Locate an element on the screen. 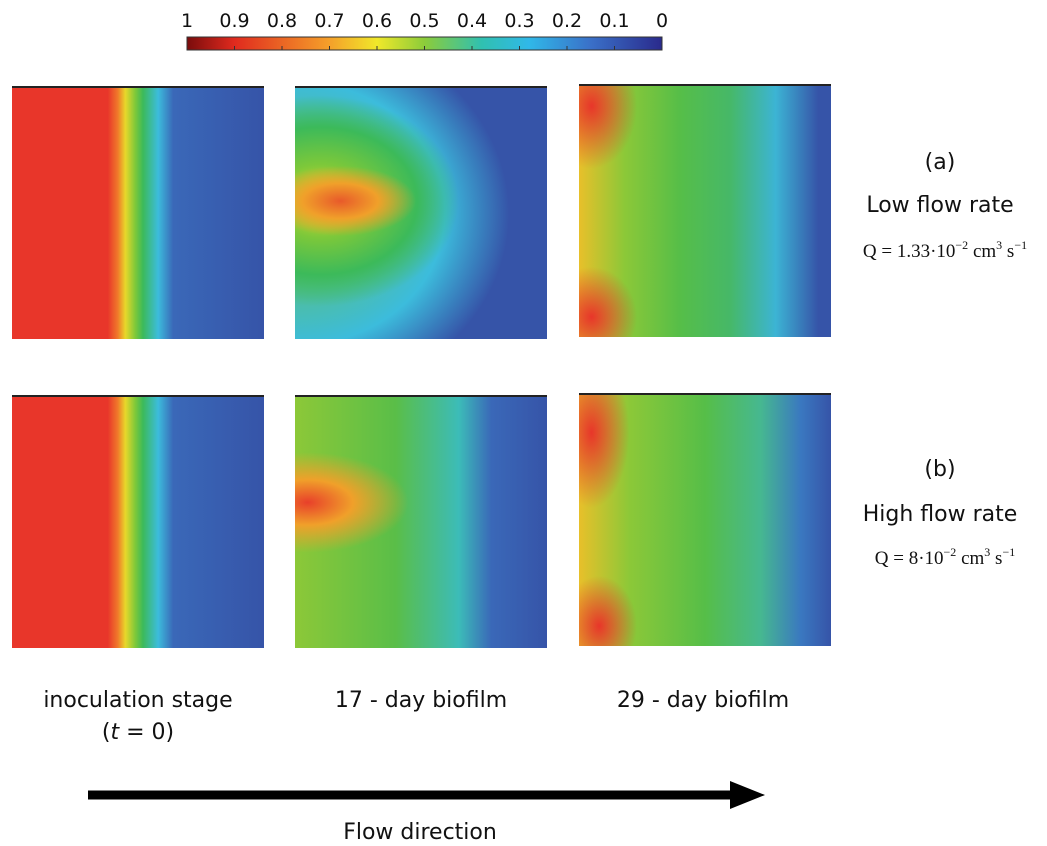  text: = 0) is located at coordinates (147, 732).